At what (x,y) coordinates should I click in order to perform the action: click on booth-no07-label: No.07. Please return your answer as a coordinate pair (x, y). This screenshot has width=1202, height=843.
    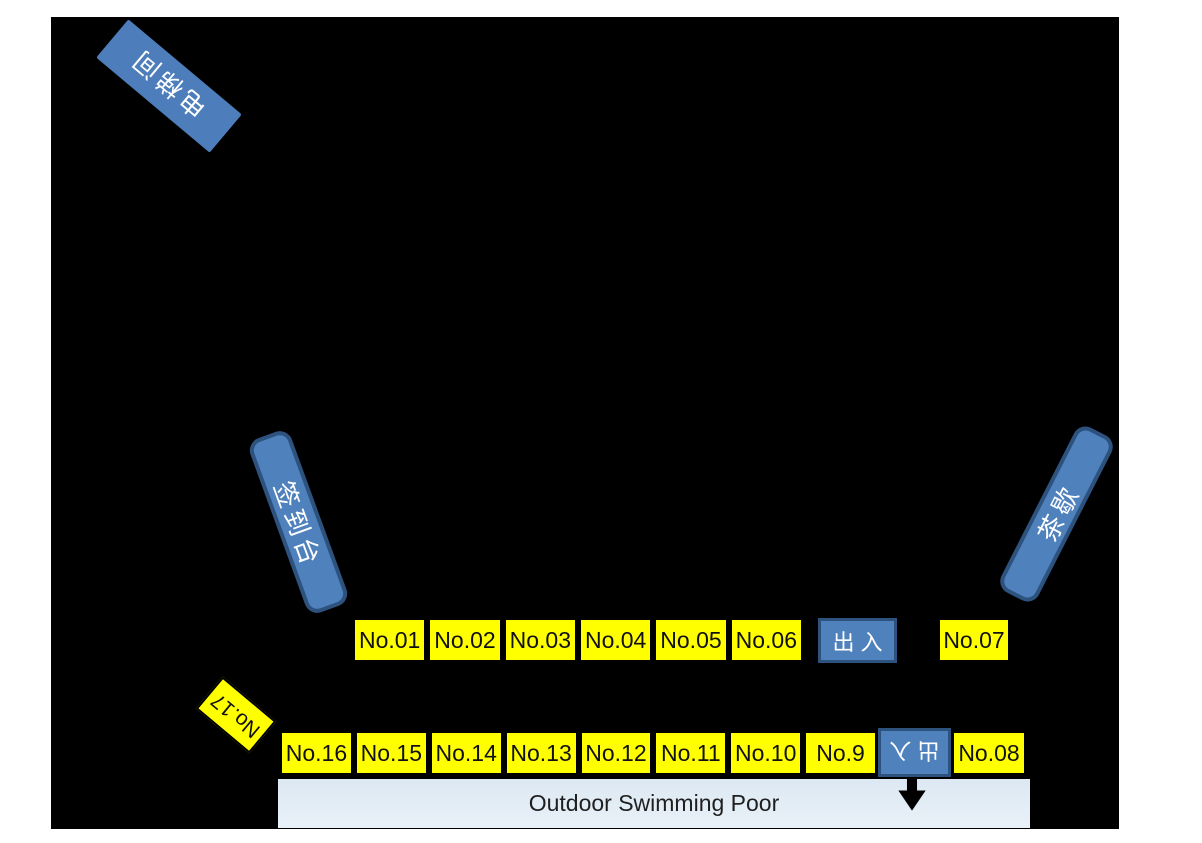
    Looking at the image, I should click on (974, 639).